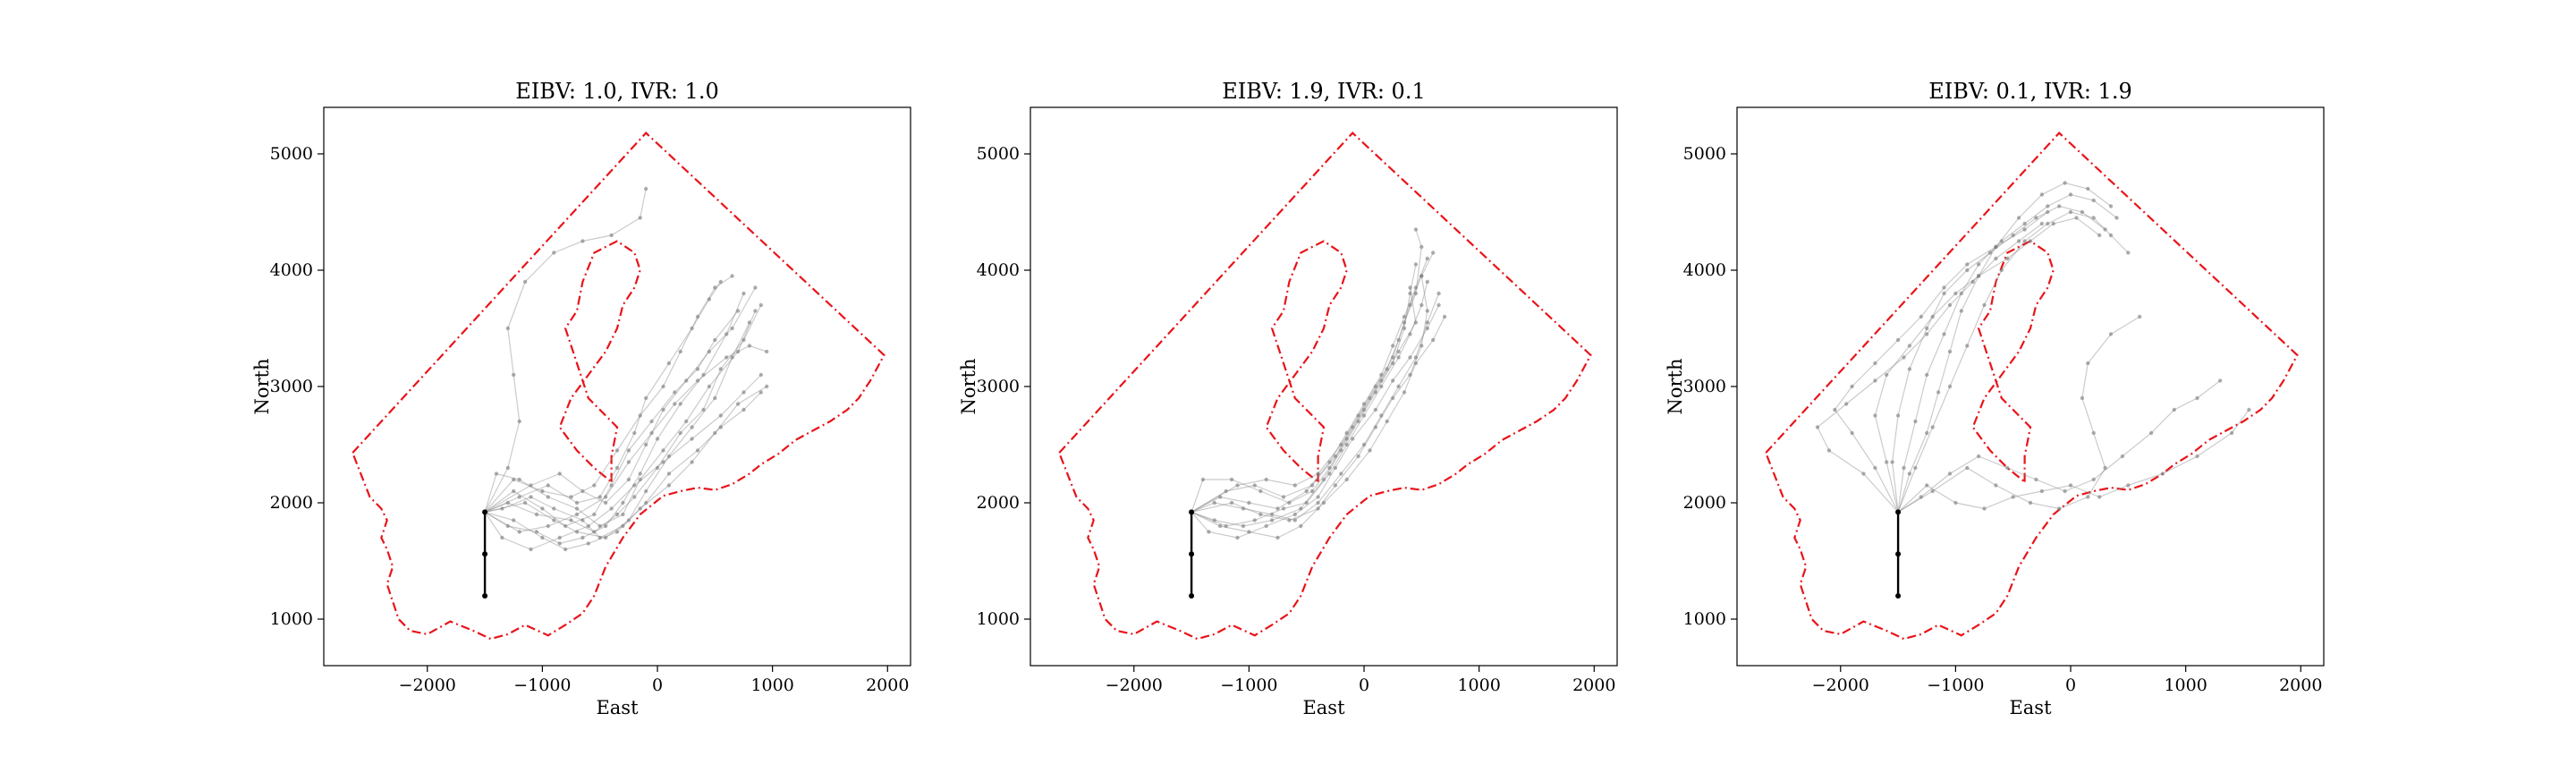  What do you see at coordinates (291, 154) in the screenshot?
I see `y-tick-label: 5000` at bounding box center [291, 154].